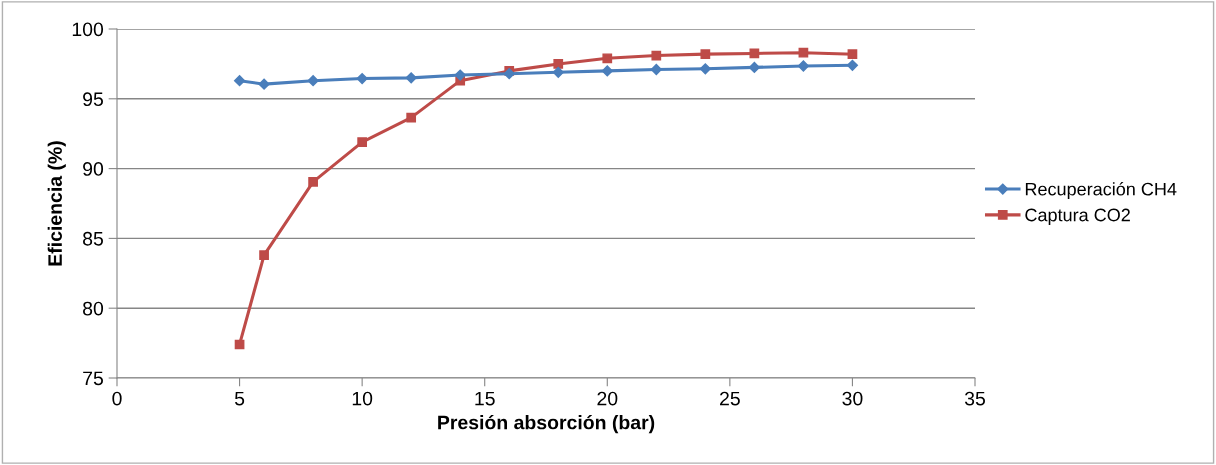 This screenshot has width=1216, height=465. Describe the element at coordinates (93, 169) in the screenshot. I see `y-tick-label: 90` at that location.